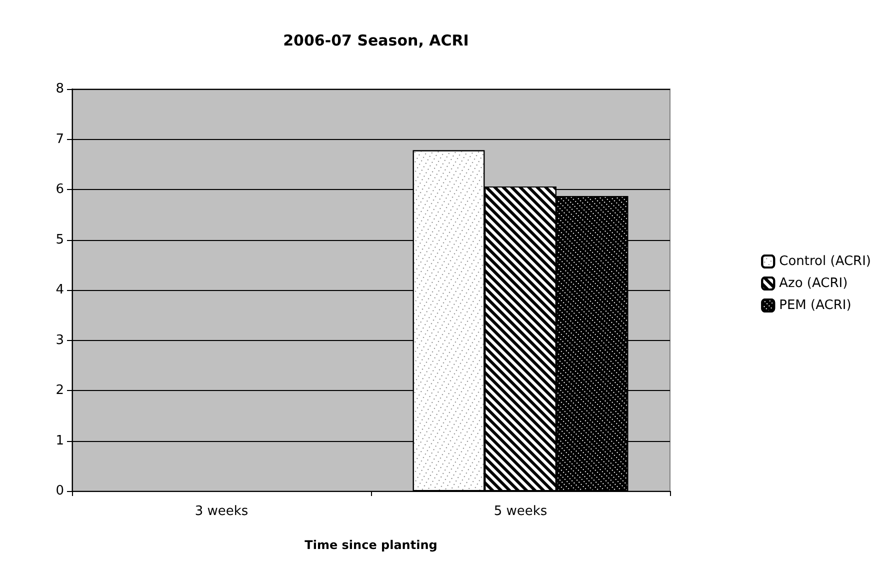 The width and height of the screenshot is (888, 567). What do you see at coordinates (60, 139) in the screenshot?
I see `y-tick-label: 7` at bounding box center [60, 139].